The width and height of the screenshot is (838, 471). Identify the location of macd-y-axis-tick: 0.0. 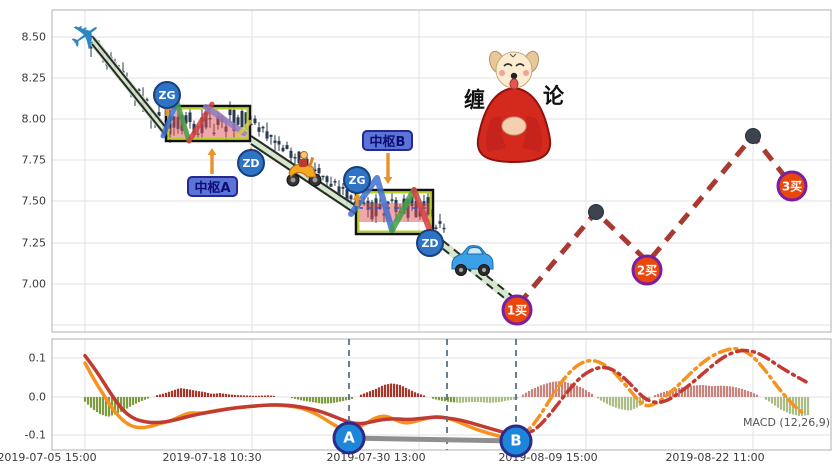
(37, 397).